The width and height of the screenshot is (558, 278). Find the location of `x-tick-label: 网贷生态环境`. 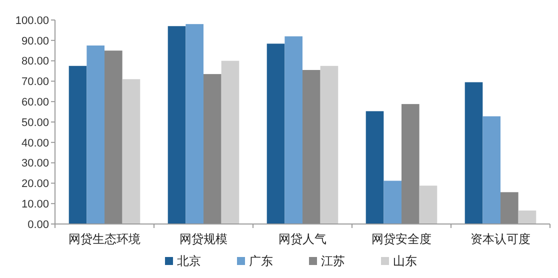

x-tick-label: 网贷生态环境 is located at coordinates (104, 239).